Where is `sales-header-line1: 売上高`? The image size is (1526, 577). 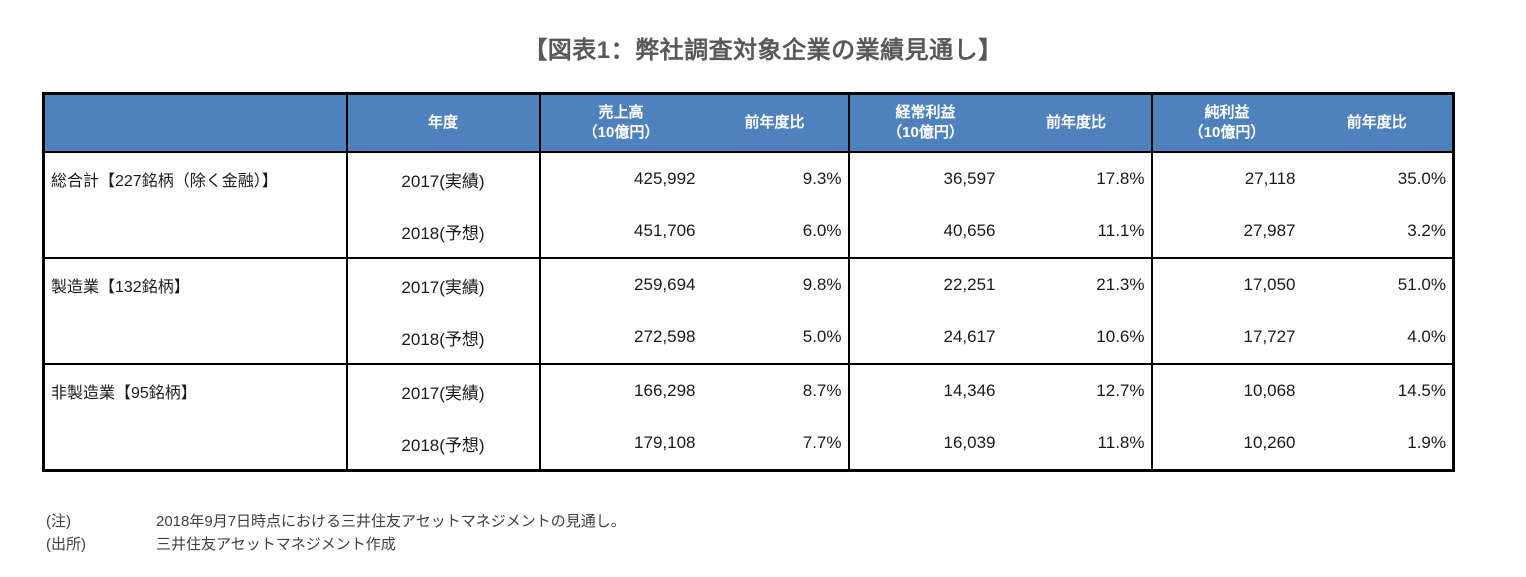 sales-header-line1: 売上高 is located at coordinates (621, 112).